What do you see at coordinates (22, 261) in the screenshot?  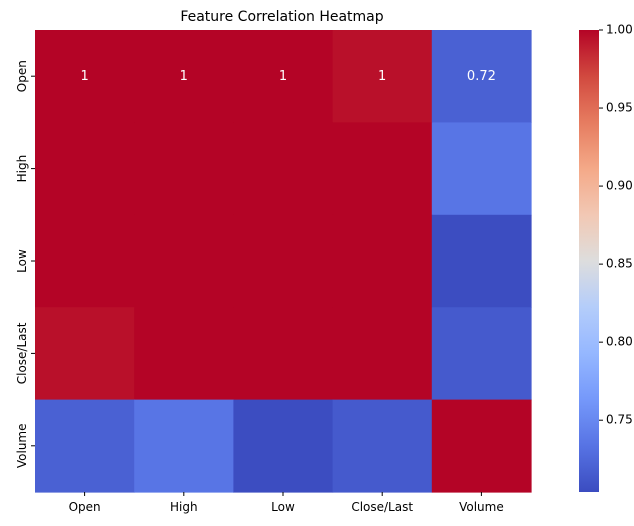 I see `y-tick-label: Low` at bounding box center [22, 261].